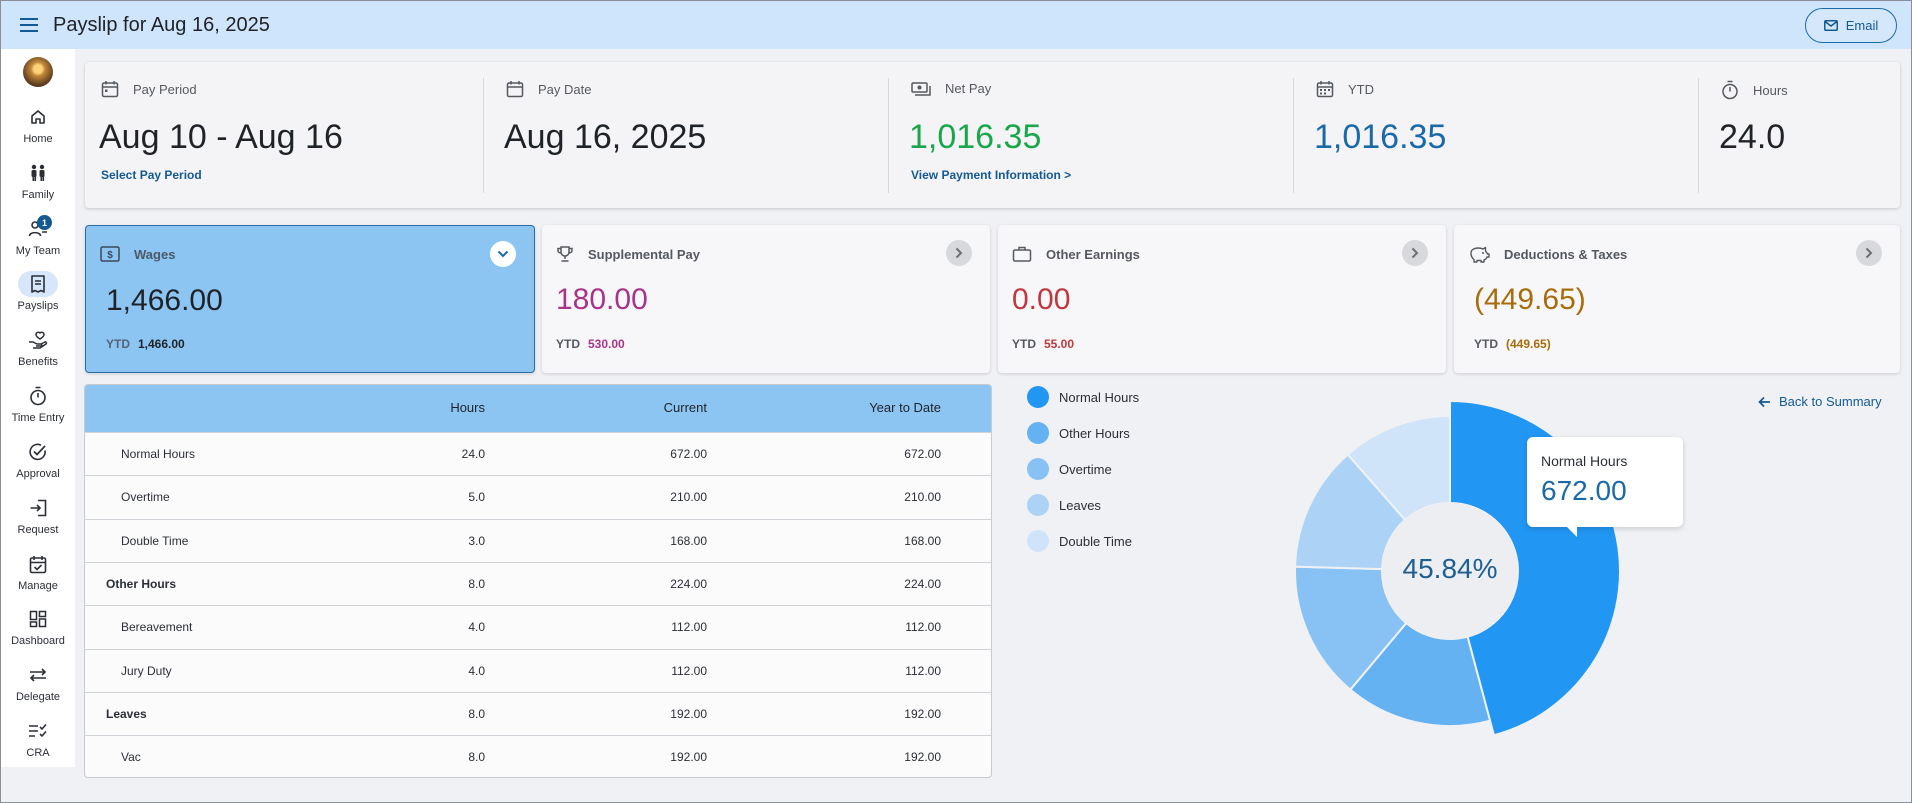 This screenshot has width=1912, height=803. I want to click on legend-item: Leaves, so click(1102, 505).